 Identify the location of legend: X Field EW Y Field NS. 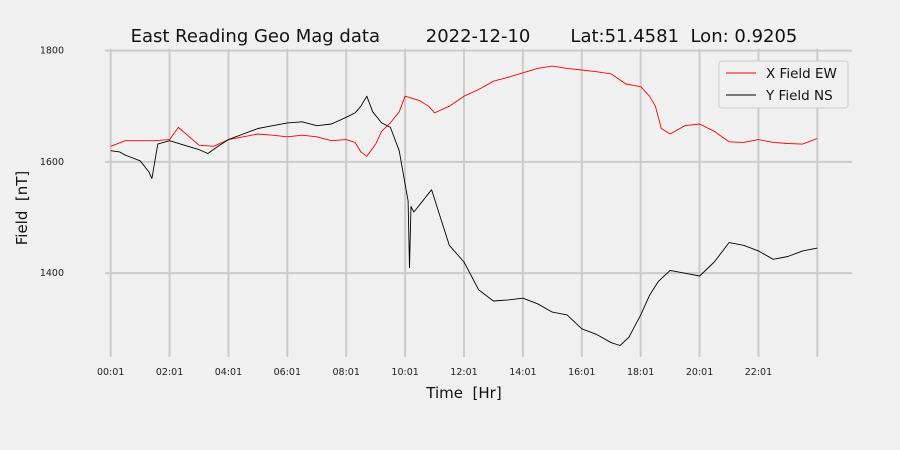
(783, 84).